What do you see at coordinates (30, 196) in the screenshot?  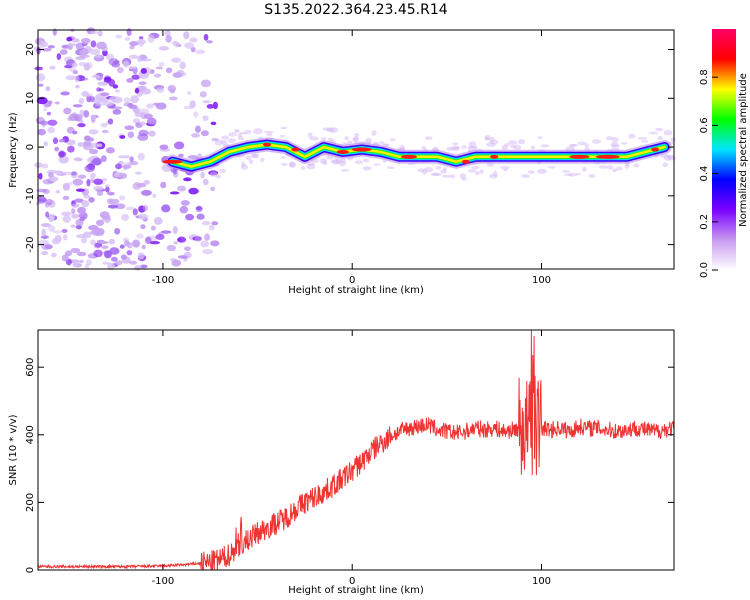 I see `spectrogram-ytick-label: -10` at bounding box center [30, 196].